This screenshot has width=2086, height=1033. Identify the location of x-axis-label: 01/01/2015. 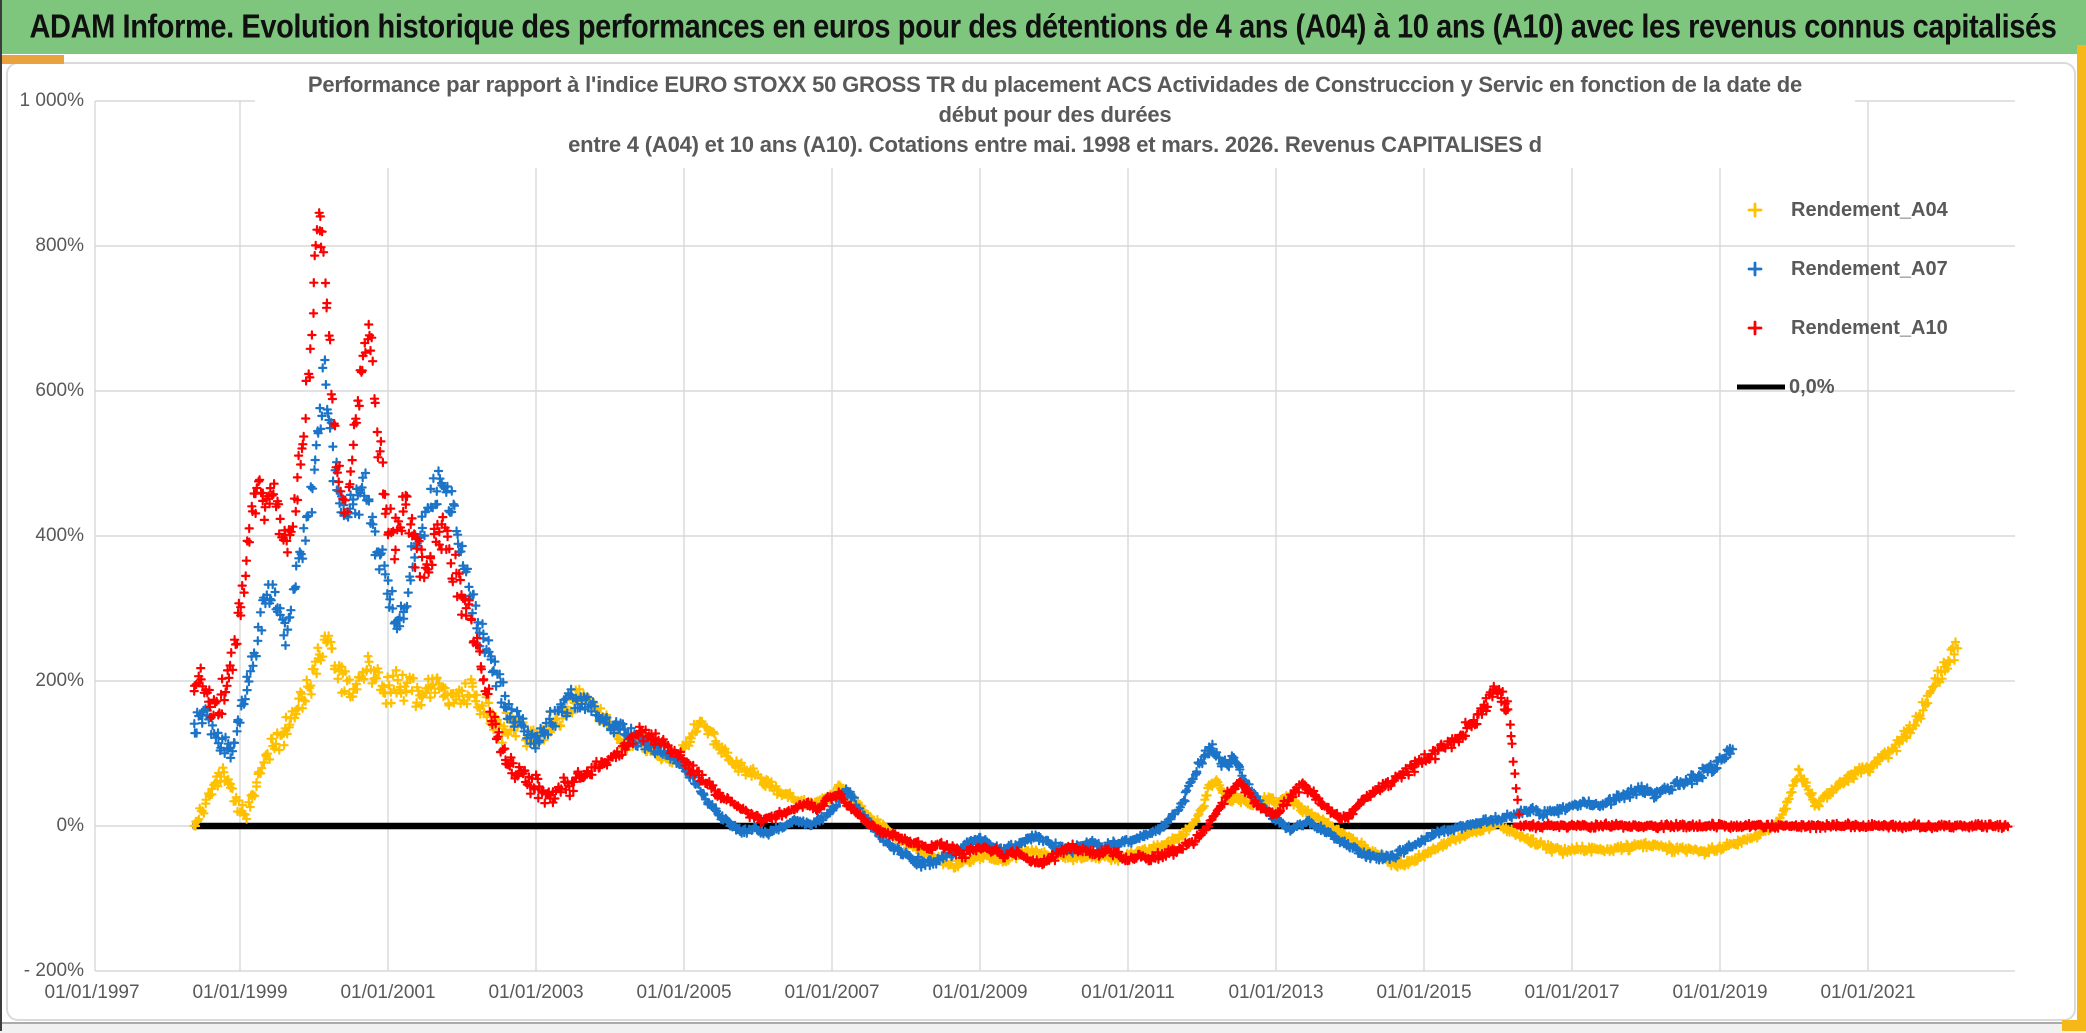
(1424, 992).